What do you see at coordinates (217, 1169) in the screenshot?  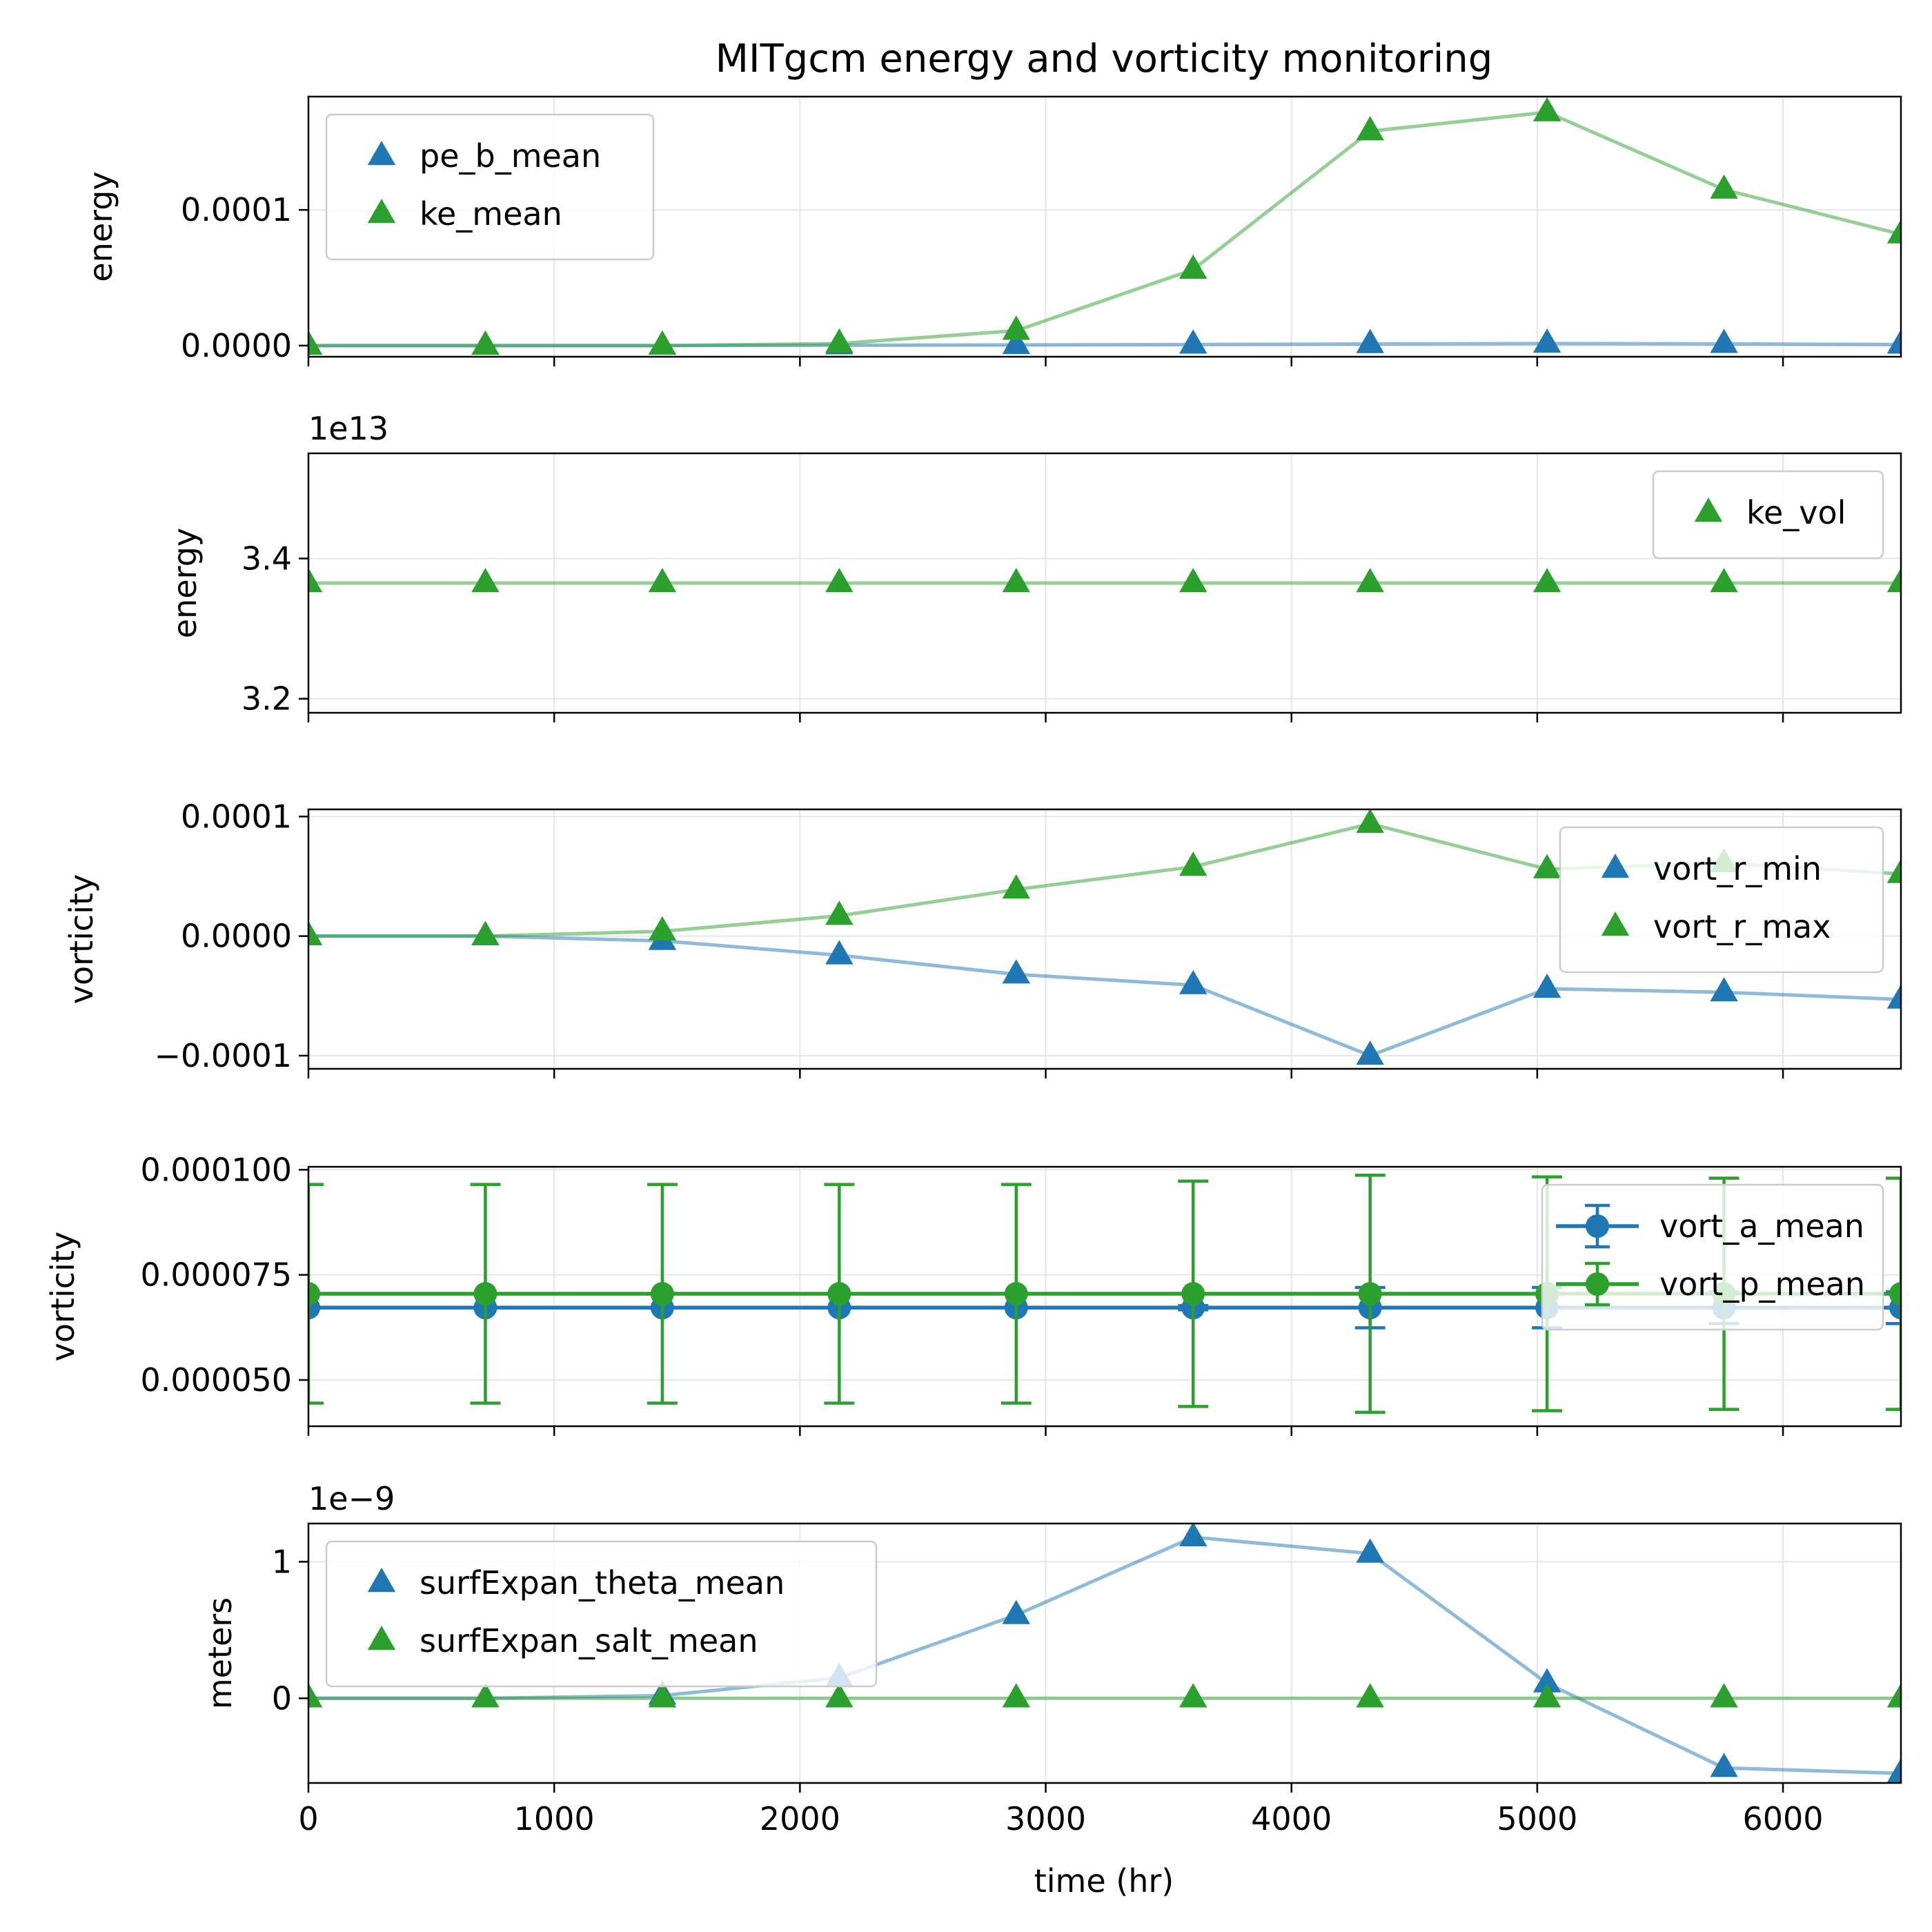 I see `y-tick-label: 0.000100` at bounding box center [217, 1169].